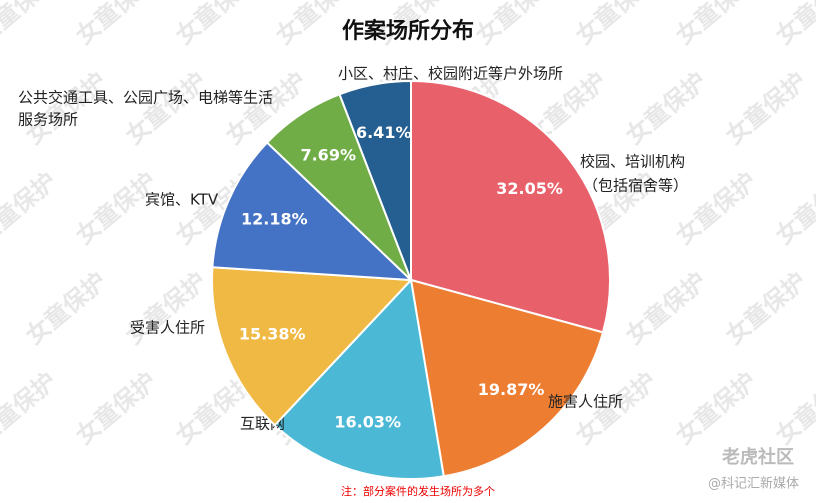 The image size is (816, 503). Describe the element at coordinates (367, 421) in the screenshot. I see `value-label: 16.03%` at that location.